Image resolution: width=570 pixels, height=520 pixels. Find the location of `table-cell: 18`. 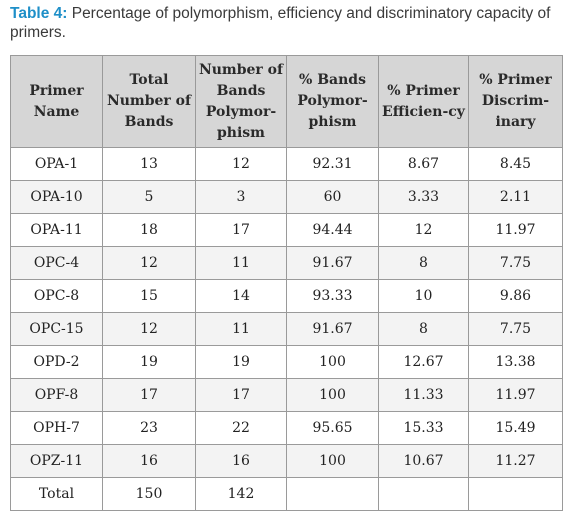

table-cell: 18 is located at coordinates (149, 230).